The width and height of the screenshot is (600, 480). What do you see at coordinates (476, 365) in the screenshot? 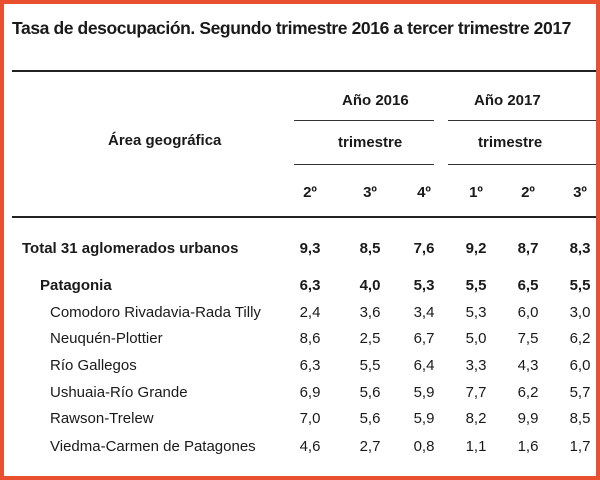
I see `table-cell: 3,3` at bounding box center [476, 365].